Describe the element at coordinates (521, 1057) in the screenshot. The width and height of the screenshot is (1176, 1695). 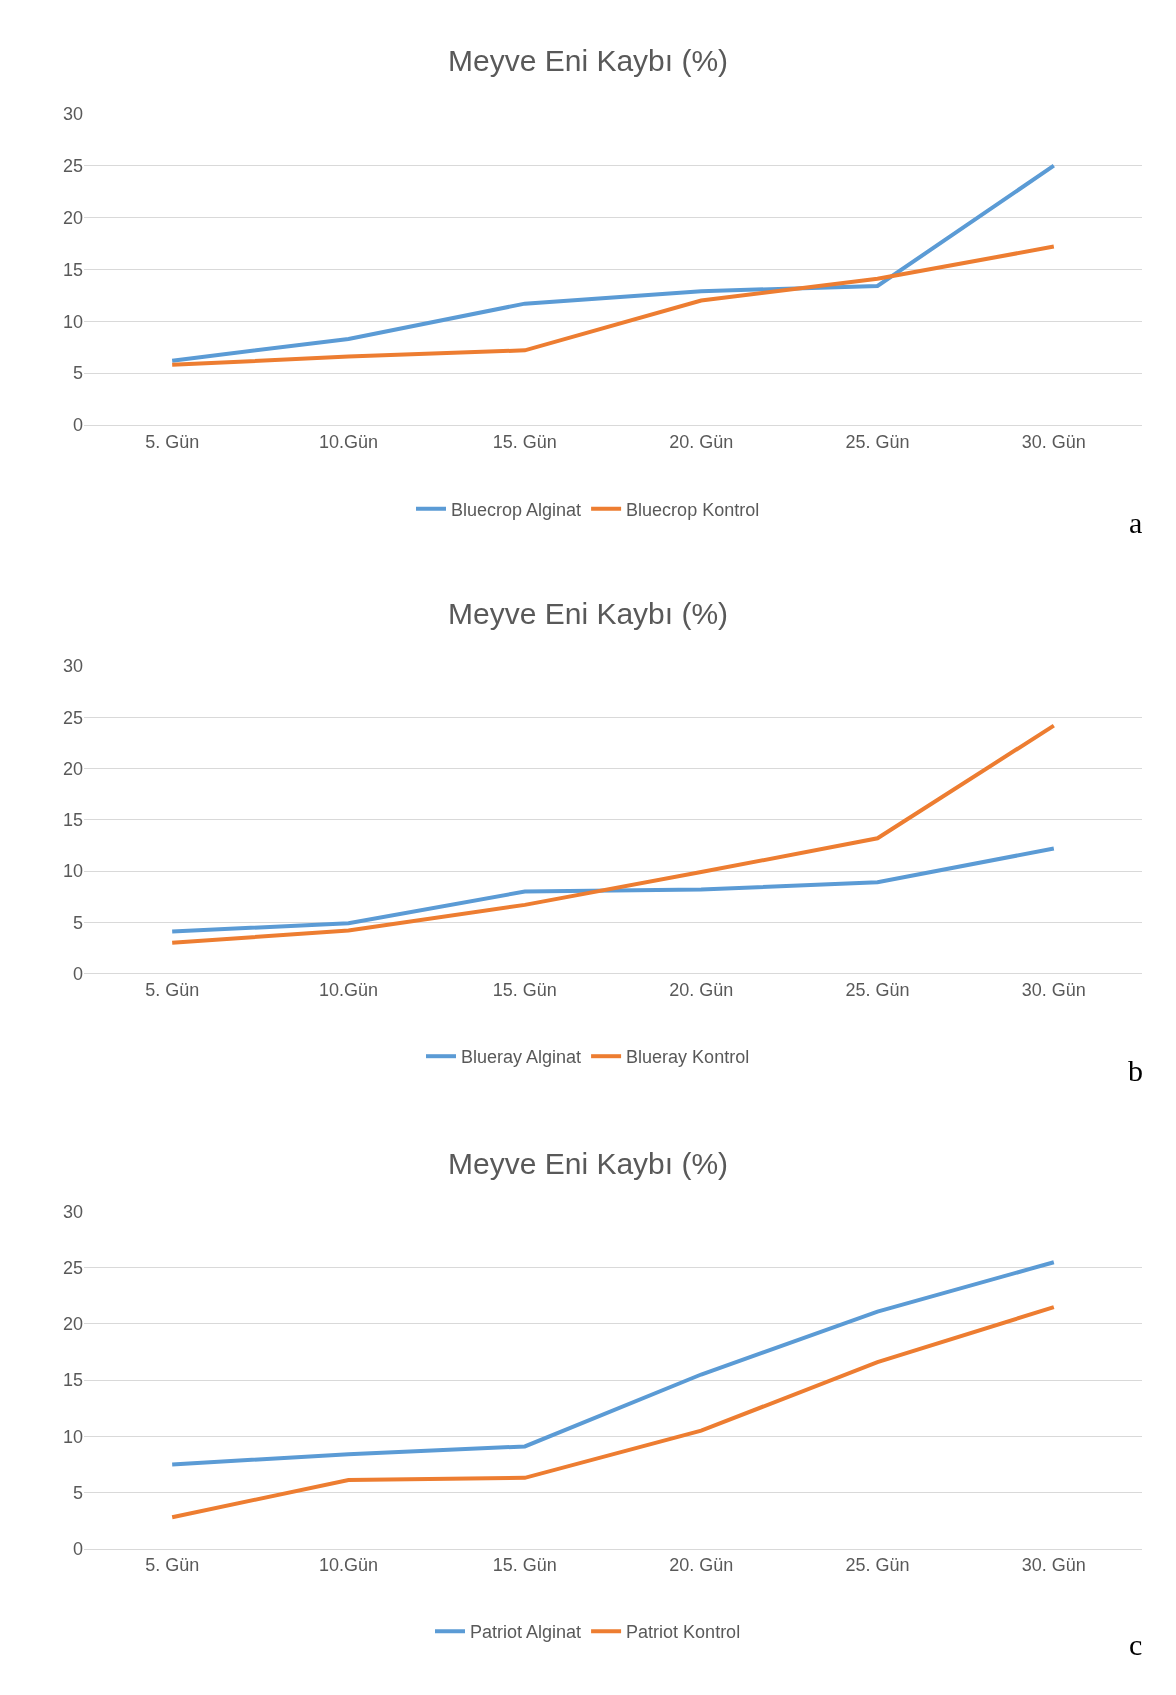
I see `legend-label: Blueray Alginat` at that location.